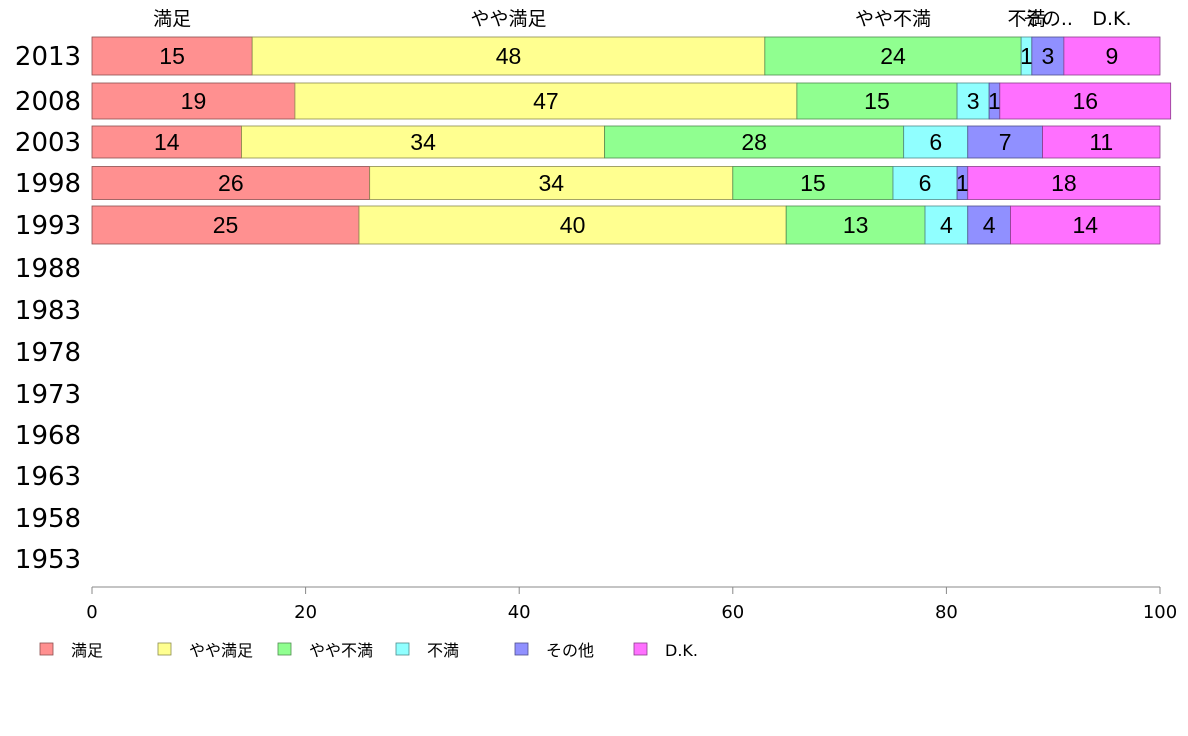 Image resolution: width=1188 pixels, height=736 pixels. I want to click on data-label-2008-3: 3, so click(973, 101).